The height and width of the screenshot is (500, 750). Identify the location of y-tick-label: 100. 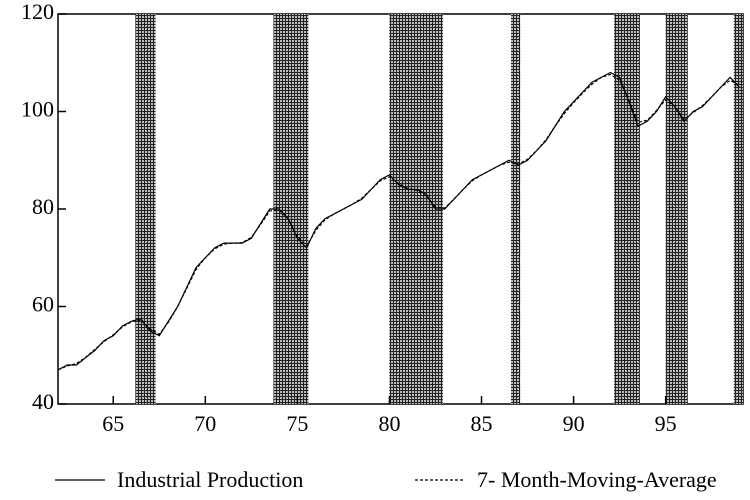
(37, 109).